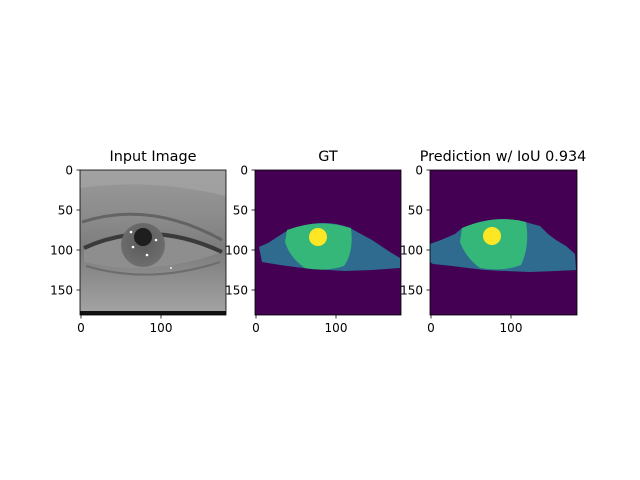 This screenshot has height=480, width=640. I want to click on panel-ground-truth: GT 0 50 100 150 0 100, so click(313, 242).